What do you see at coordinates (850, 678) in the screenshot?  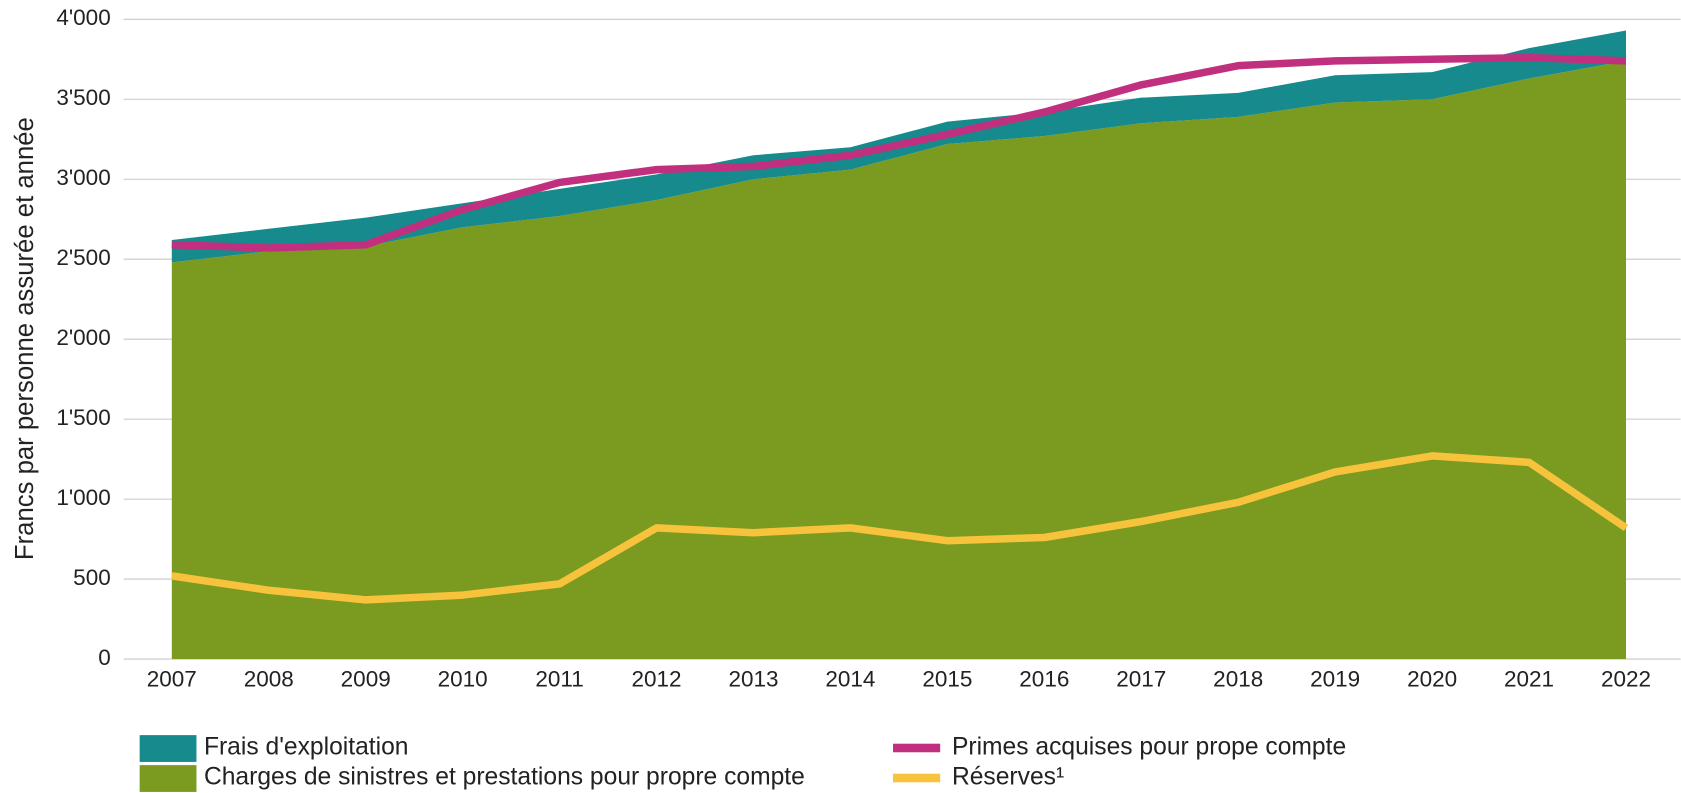 I see `x-tick-label: 2014` at bounding box center [850, 678].